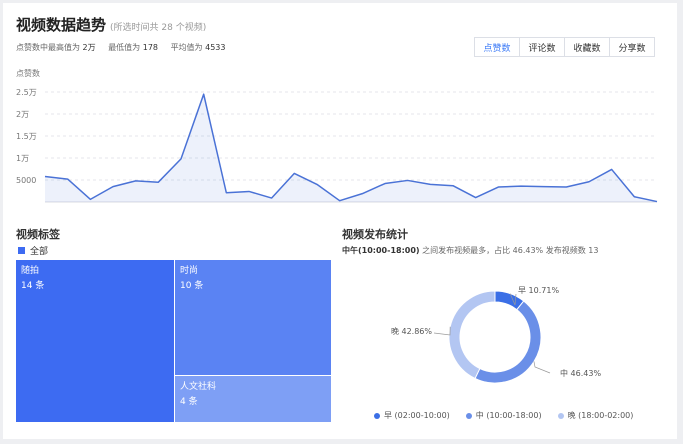 This screenshot has height=444, width=683. What do you see at coordinates (580, 373) in the screenshot?
I see `slice-label: 中 46.43%` at bounding box center [580, 373].